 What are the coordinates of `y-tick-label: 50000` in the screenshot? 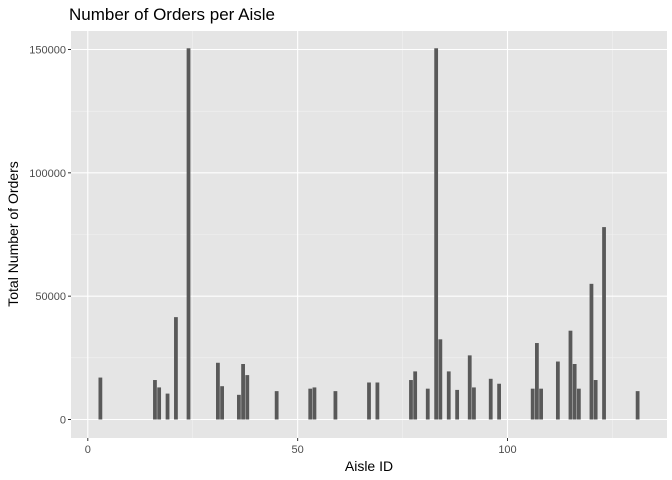 It's located at (50, 297).